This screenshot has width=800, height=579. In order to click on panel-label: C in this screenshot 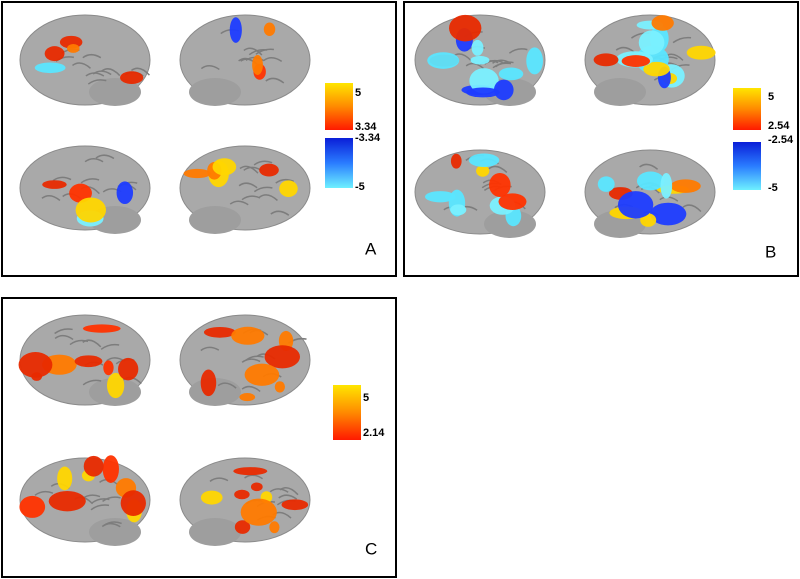, I will do `click(371, 548)`.